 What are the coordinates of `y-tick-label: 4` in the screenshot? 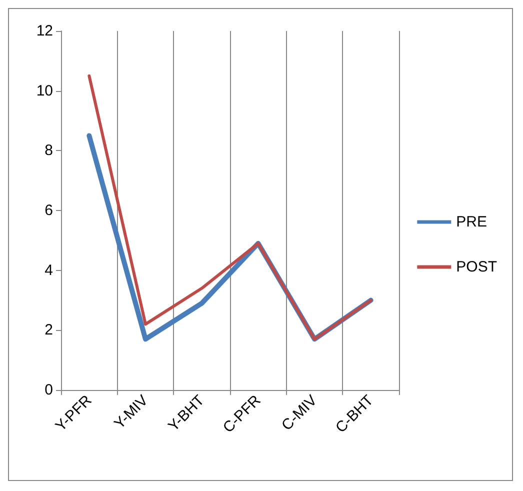 It's located at (48, 270).